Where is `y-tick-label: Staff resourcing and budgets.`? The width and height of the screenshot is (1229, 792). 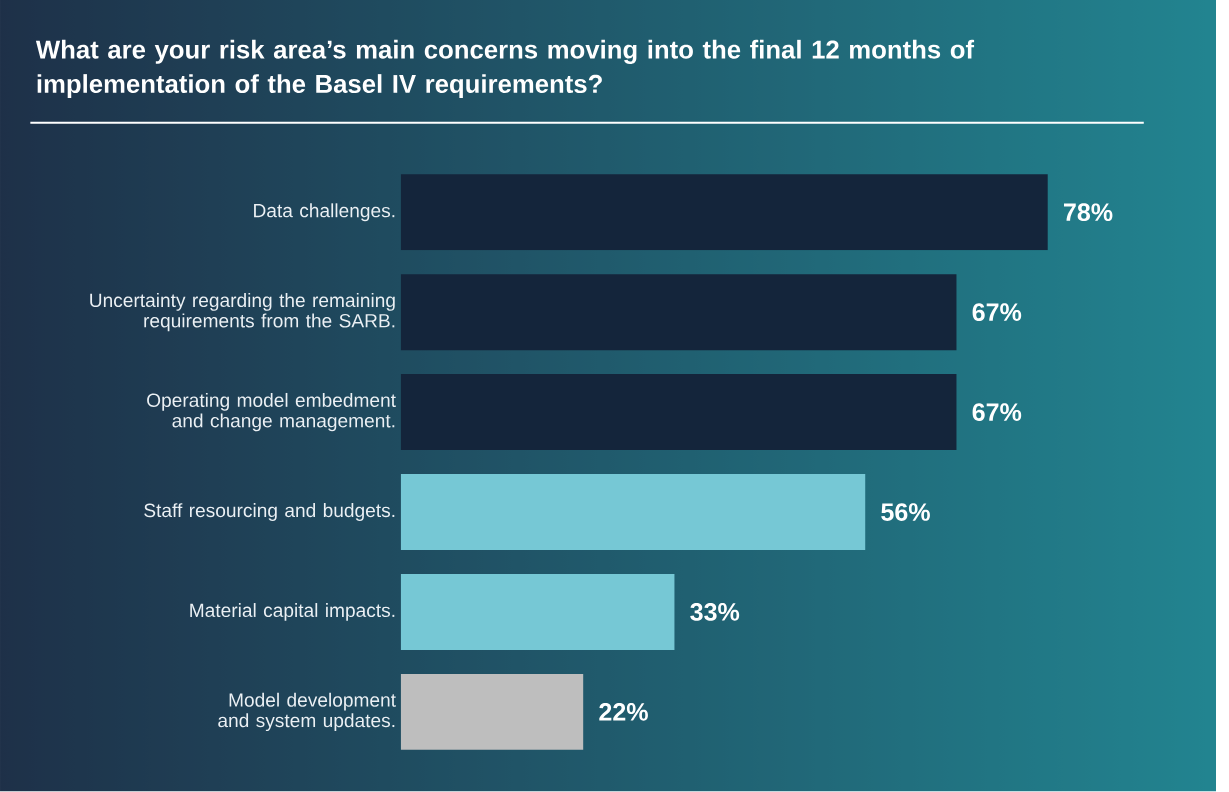 y-tick-label: Staff resourcing and budgets. is located at coordinates (269, 512).